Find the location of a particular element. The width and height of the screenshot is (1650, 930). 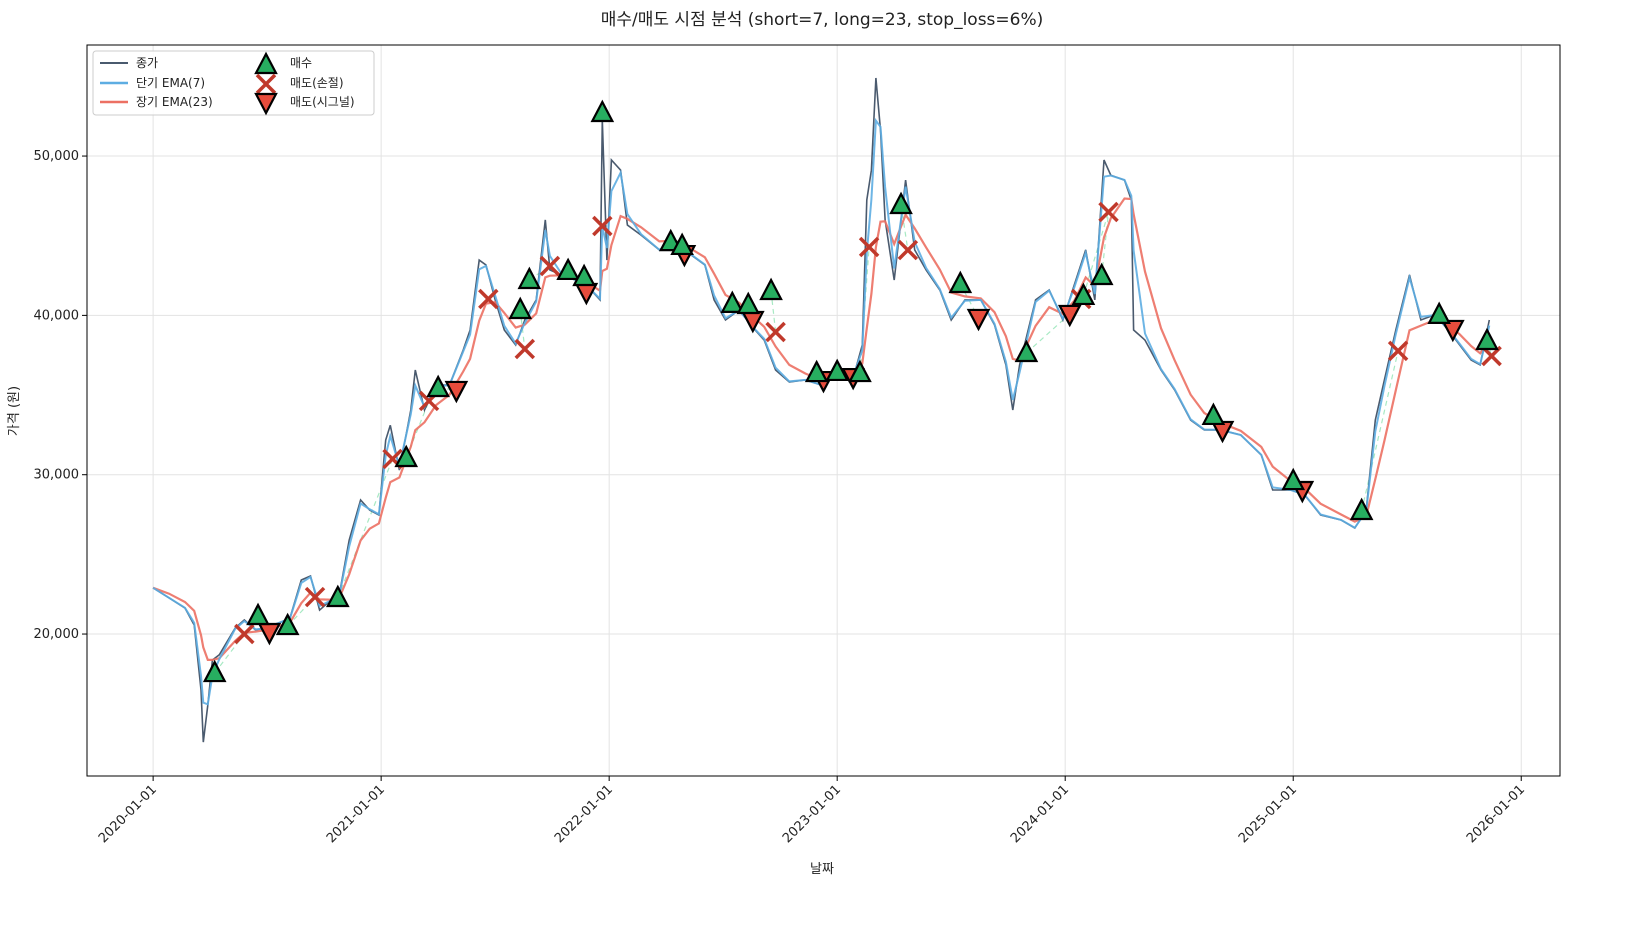

x-axis-label: 날짜 is located at coordinates (822, 869).